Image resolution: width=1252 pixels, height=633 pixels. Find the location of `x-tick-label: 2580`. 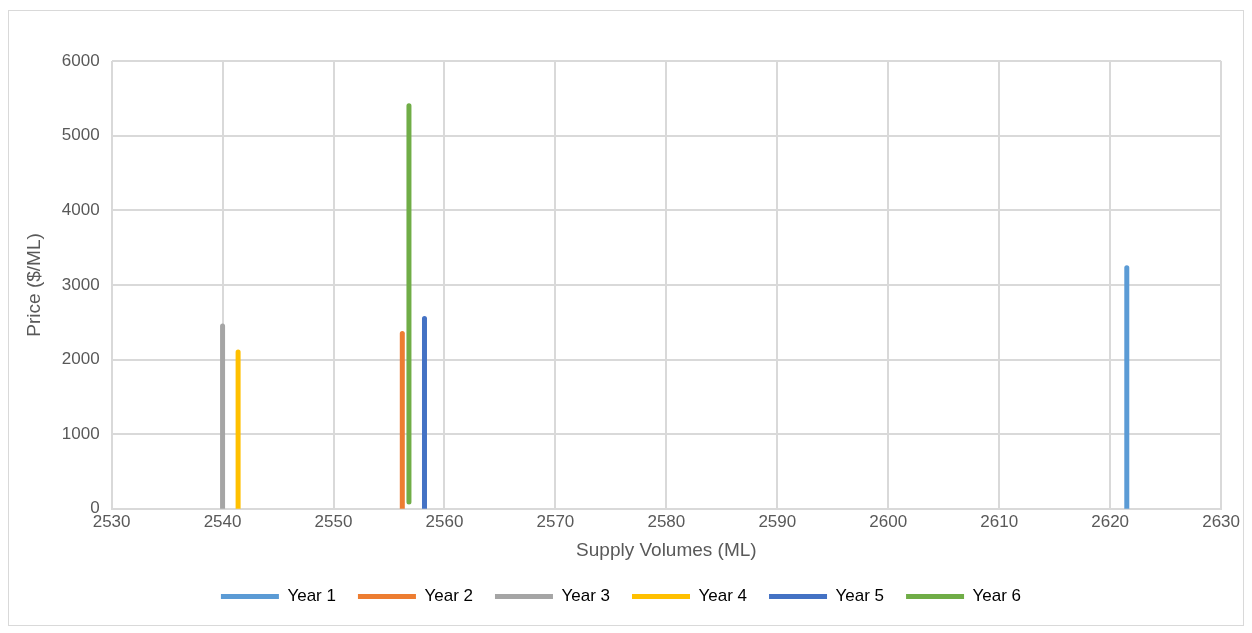

x-tick-label: 2580 is located at coordinates (666, 521).